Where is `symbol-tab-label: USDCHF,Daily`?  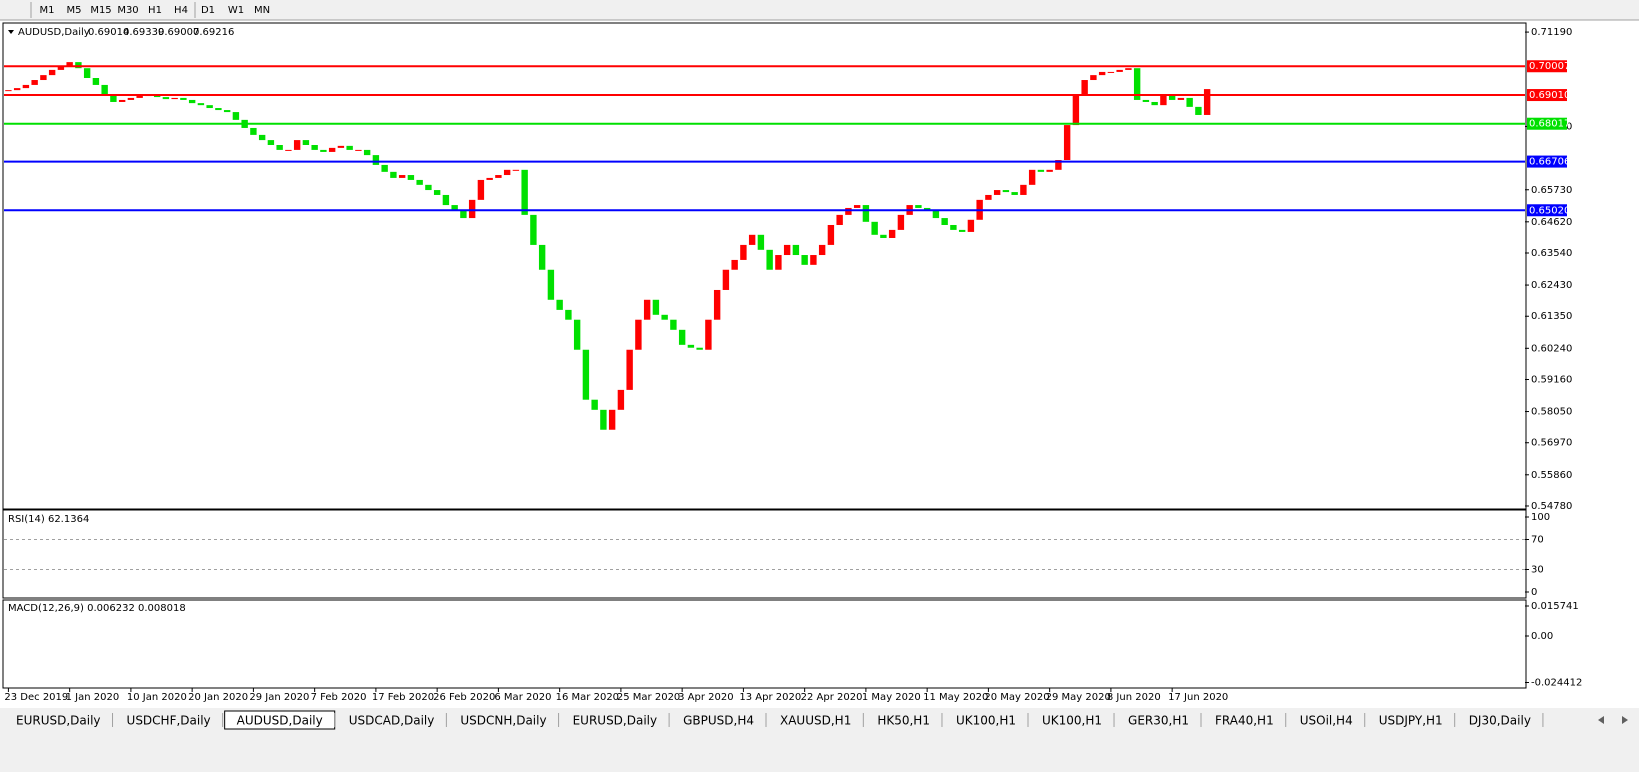 symbol-tab-label: USDCHF,Daily is located at coordinates (169, 721).